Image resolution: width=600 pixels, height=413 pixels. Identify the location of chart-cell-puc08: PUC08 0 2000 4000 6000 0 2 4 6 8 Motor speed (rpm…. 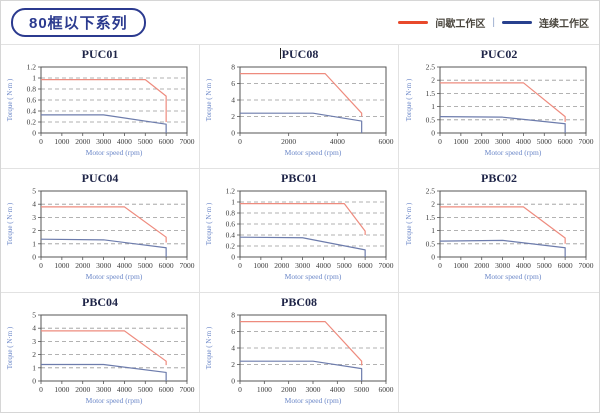
(299, 107).